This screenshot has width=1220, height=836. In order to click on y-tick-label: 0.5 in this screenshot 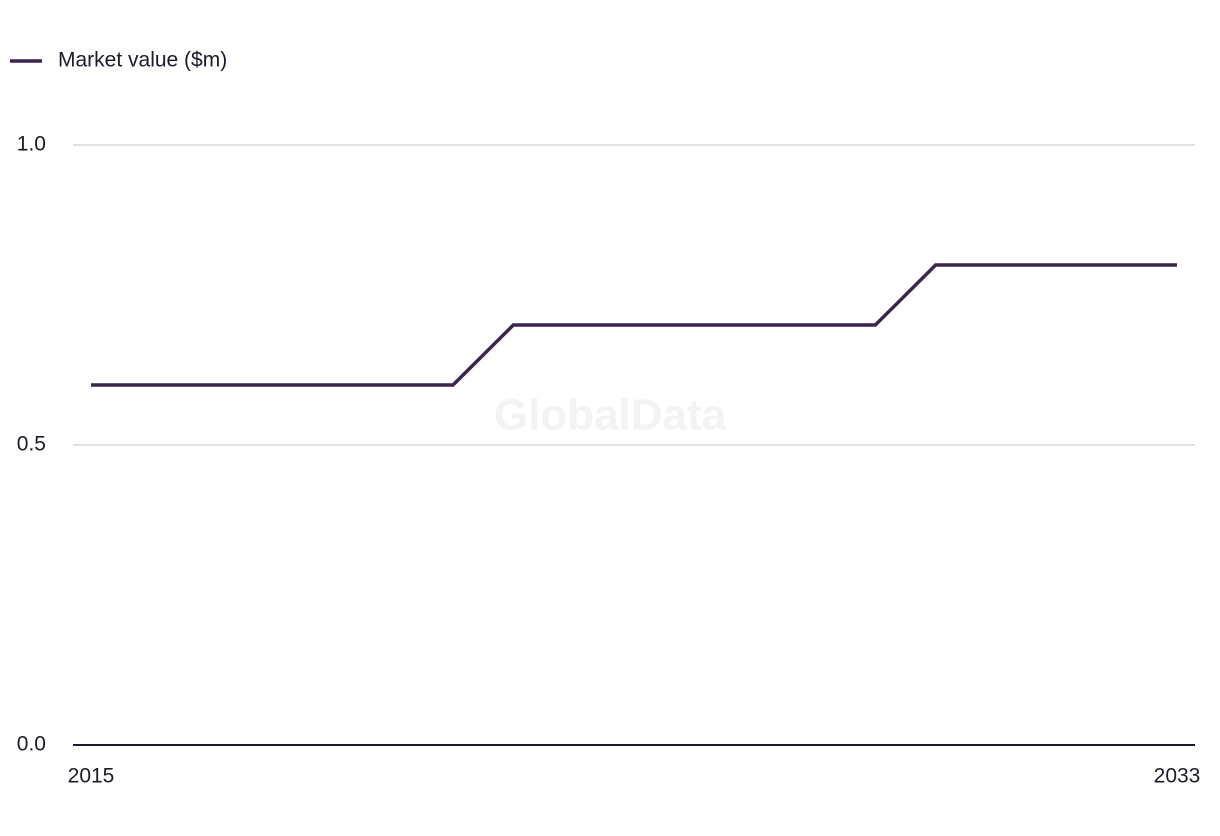, I will do `click(31, 444)`.